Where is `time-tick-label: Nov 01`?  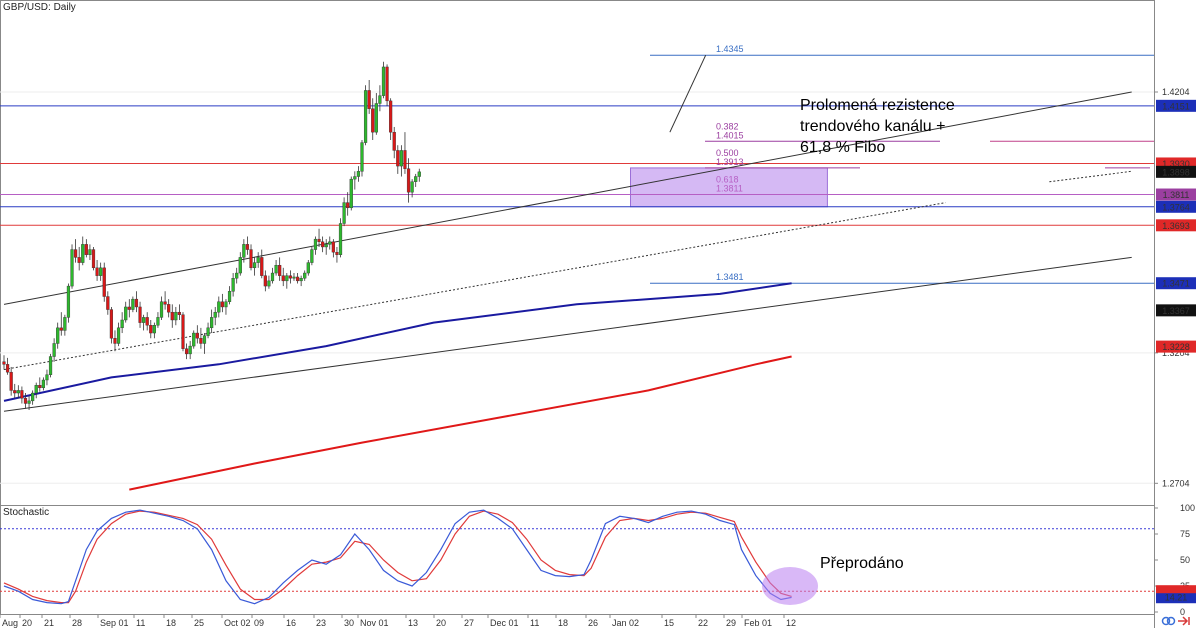
time-tick-label: Nov 01 is located at coordinates (374, 623).